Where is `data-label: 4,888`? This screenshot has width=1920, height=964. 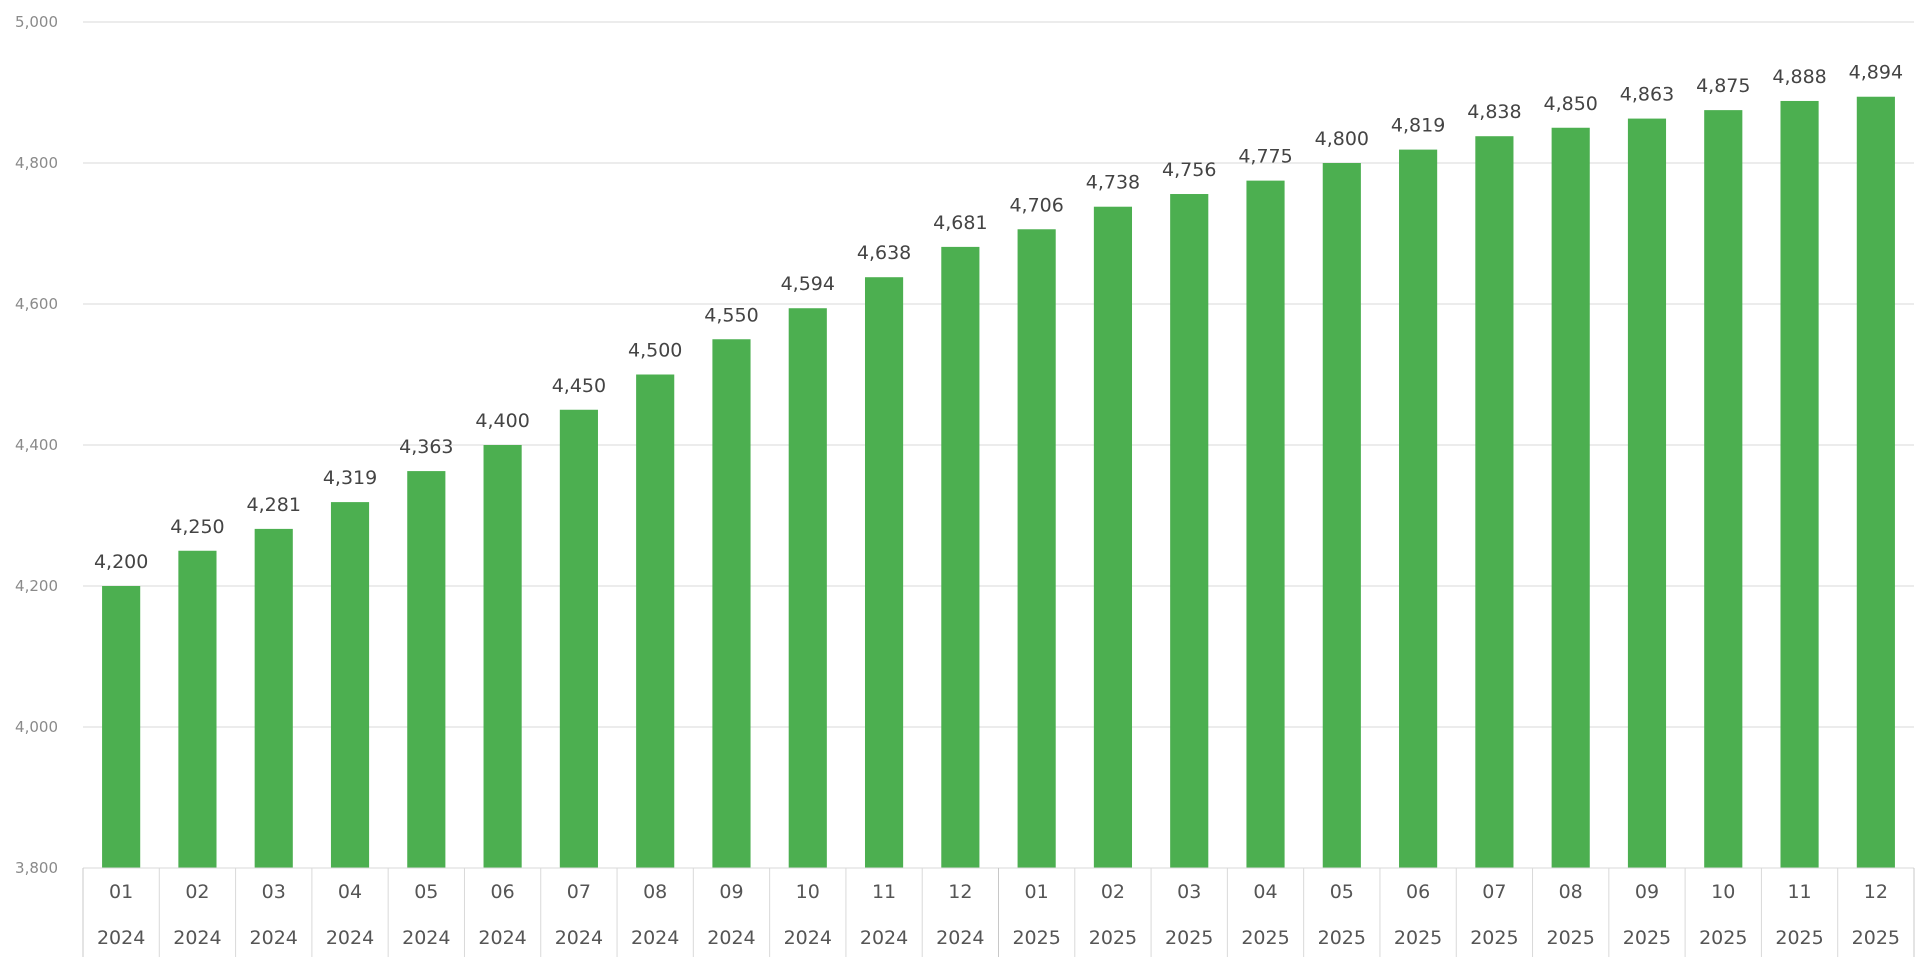
data-label: 4,888 is located at coordinates (1799, 77).